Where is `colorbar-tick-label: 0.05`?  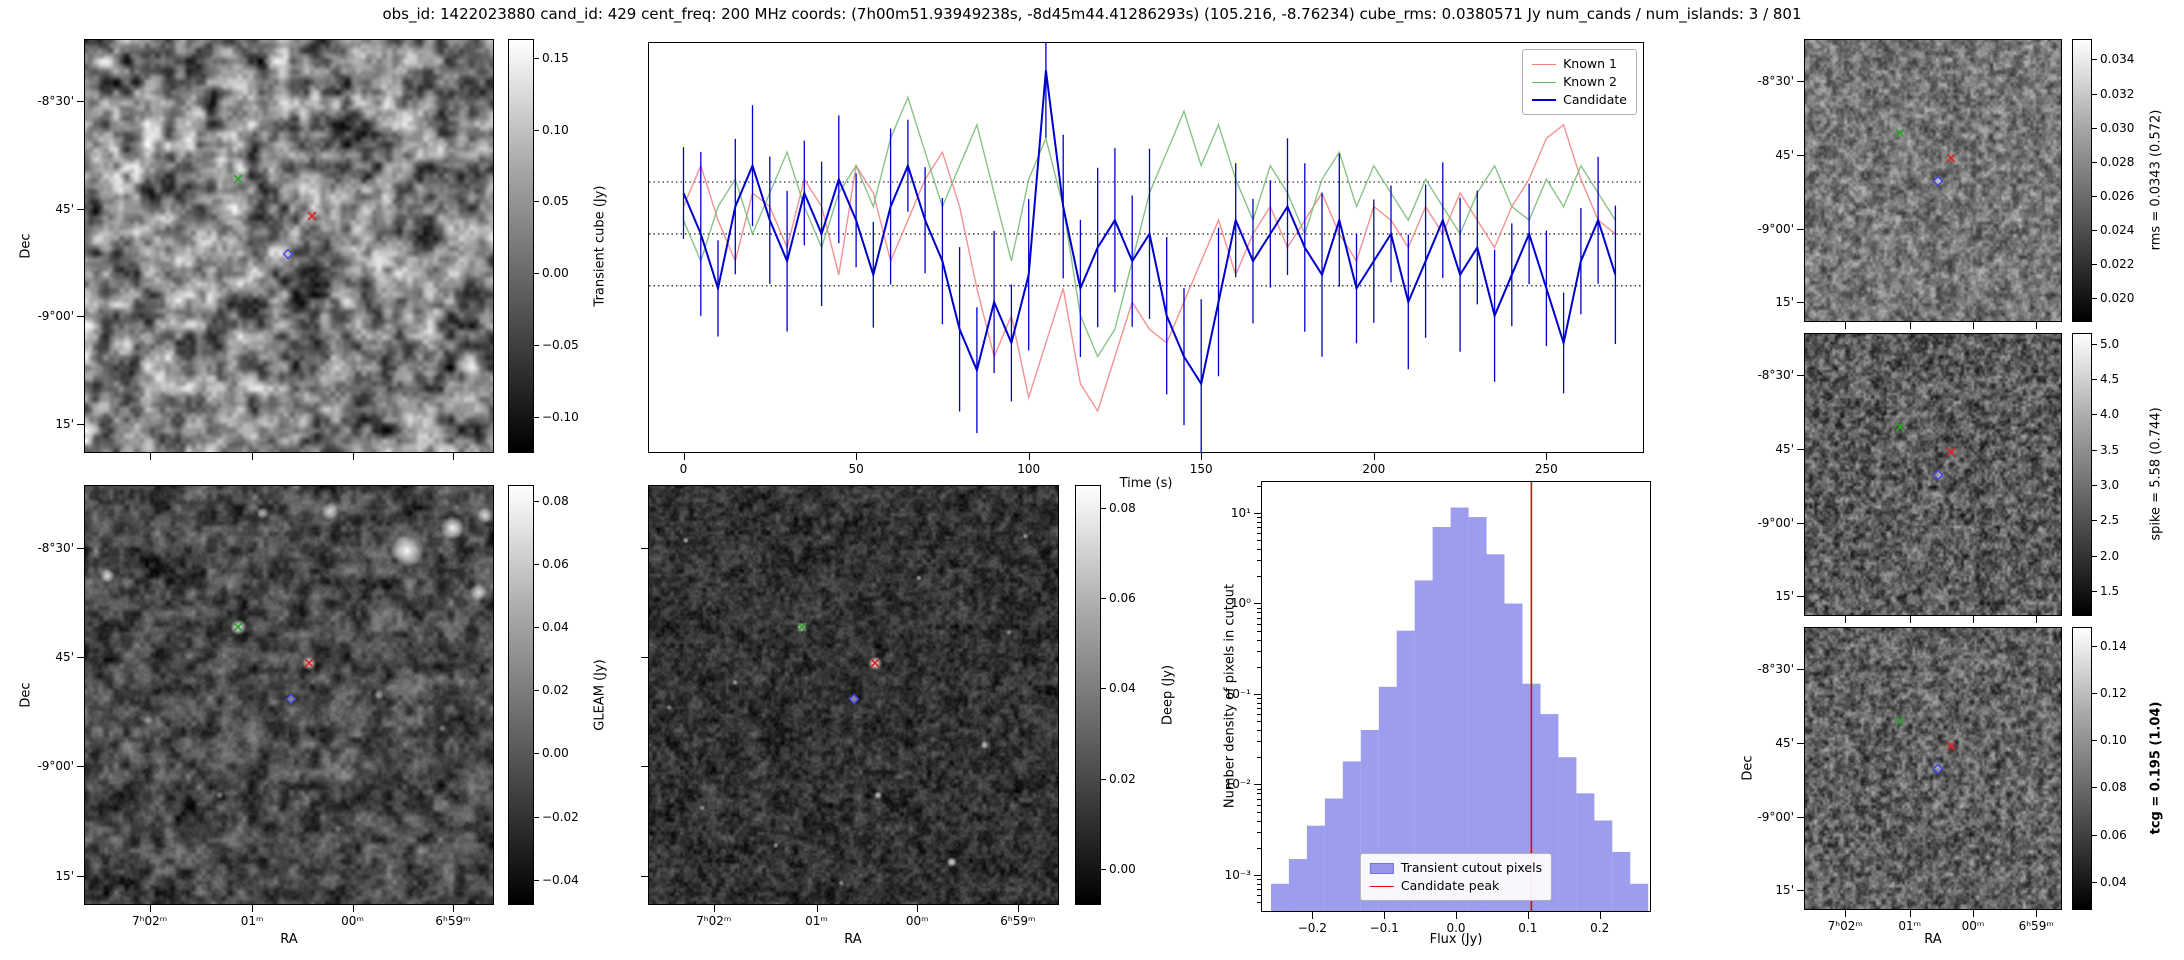
colorbar-tick-label: 0.05 is located at coordinates (555, 201).